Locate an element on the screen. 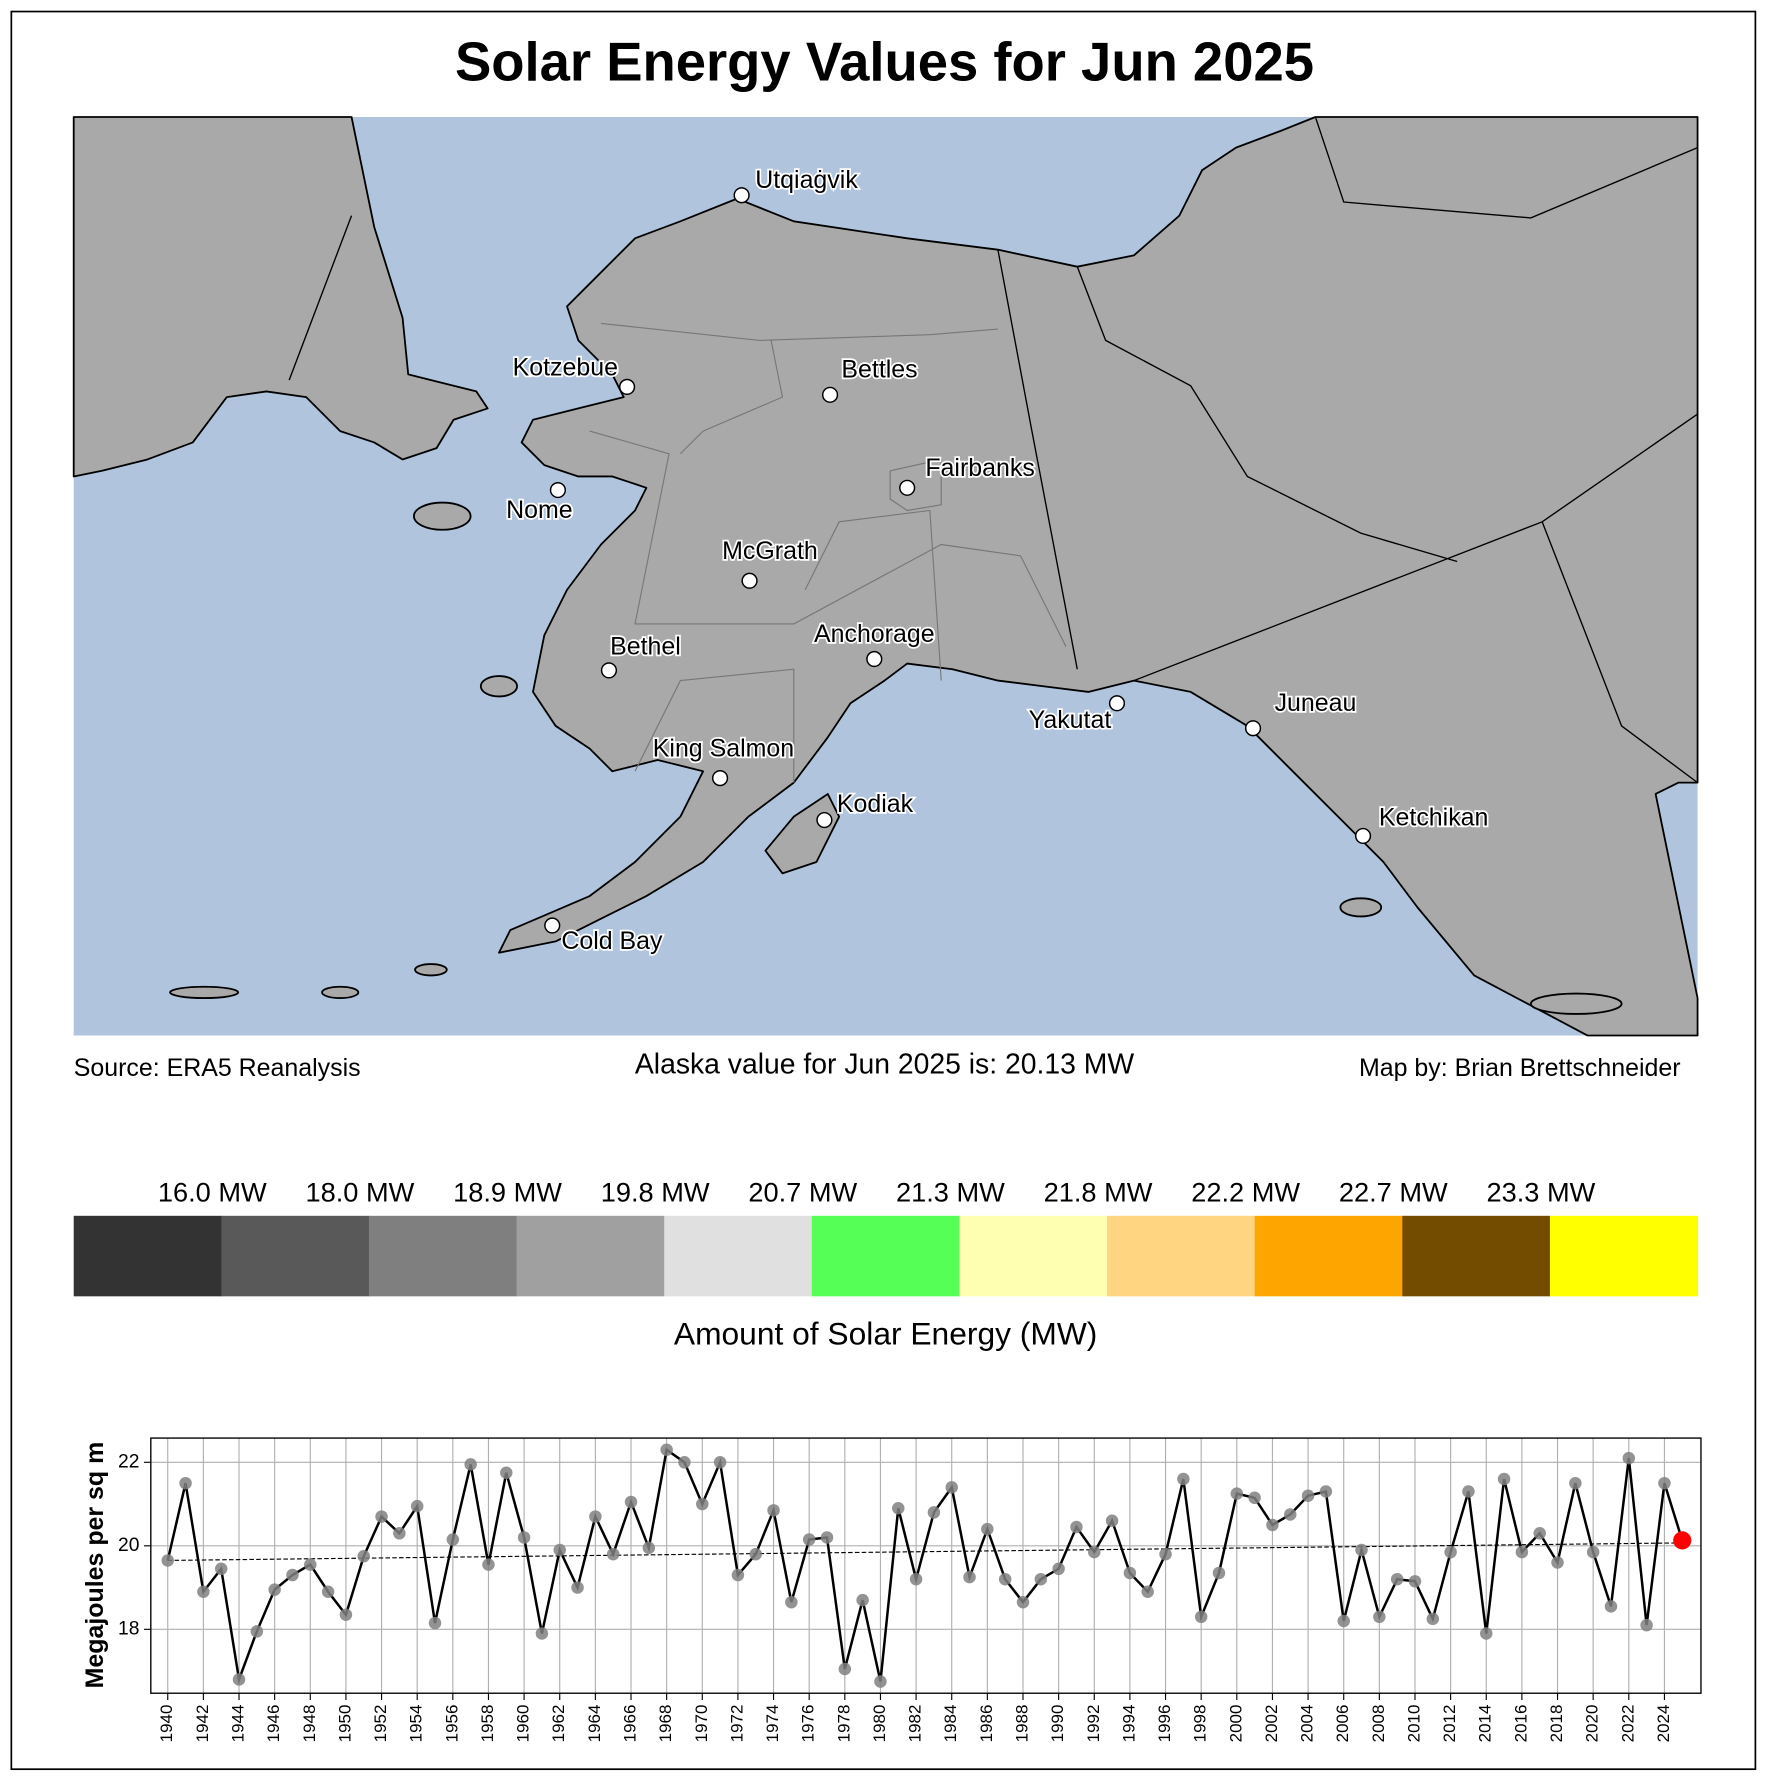 This screenshot has height=1783, width=1769. x-tick-label: 2022 is located at coordinates (1627, 1724).